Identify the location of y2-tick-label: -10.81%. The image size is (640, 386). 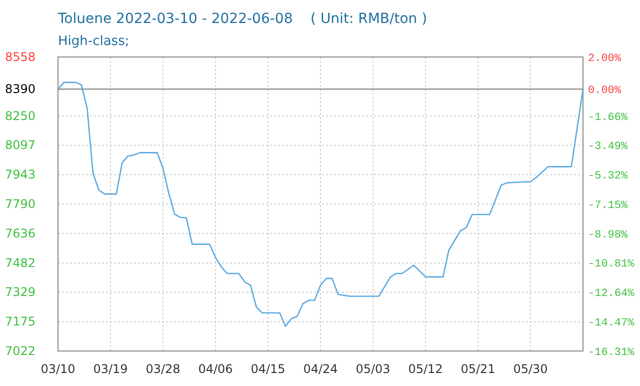
(611, 264).